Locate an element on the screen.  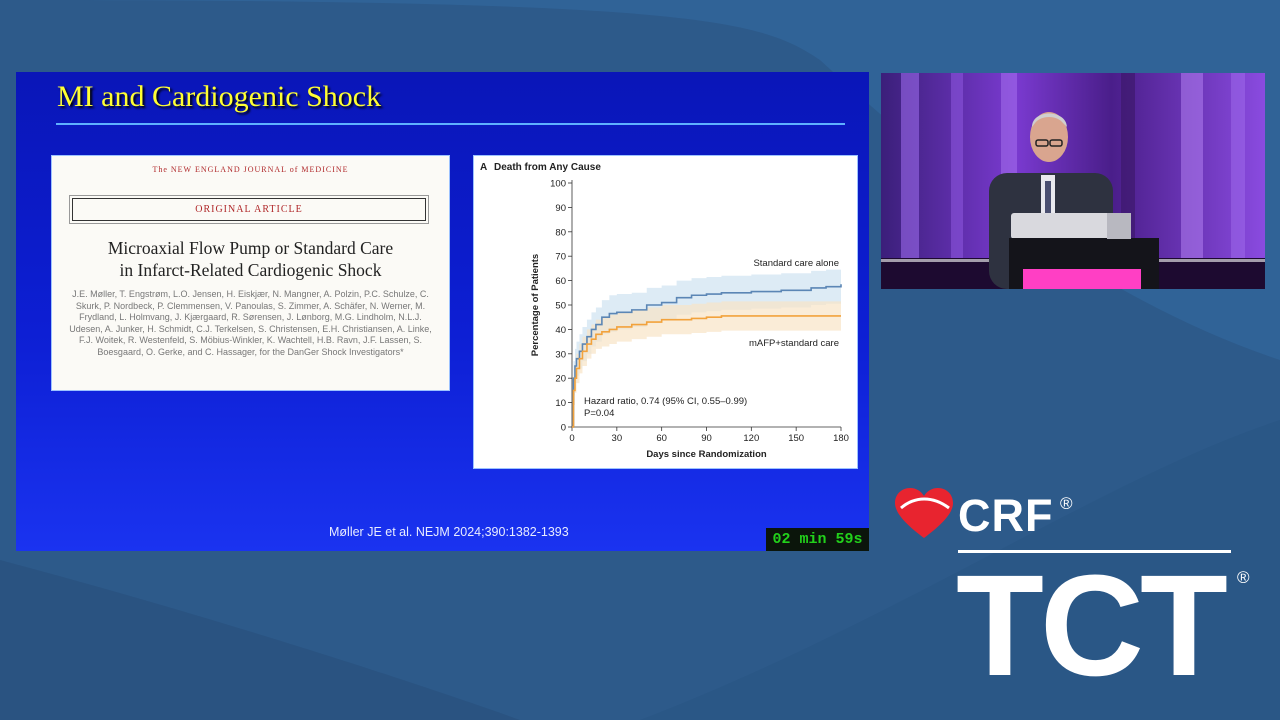
speaker-video is located at coordinates (1073, 181).